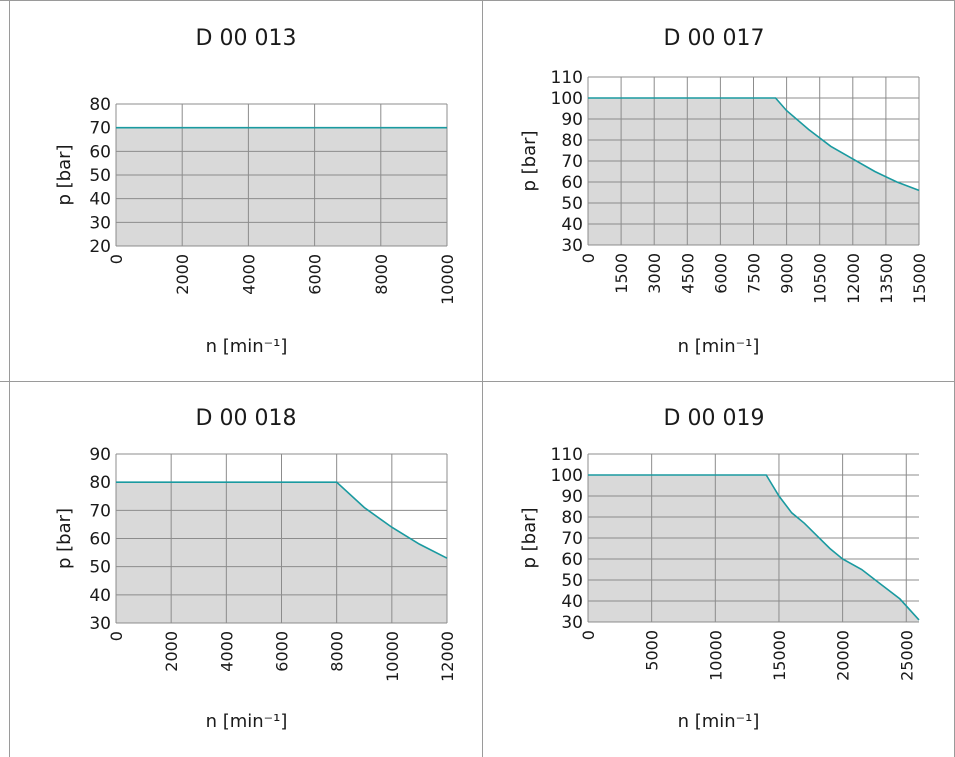 The height and width of the screenshot is (757, 955). I want to click on outer-border-left, so click(9, 378).